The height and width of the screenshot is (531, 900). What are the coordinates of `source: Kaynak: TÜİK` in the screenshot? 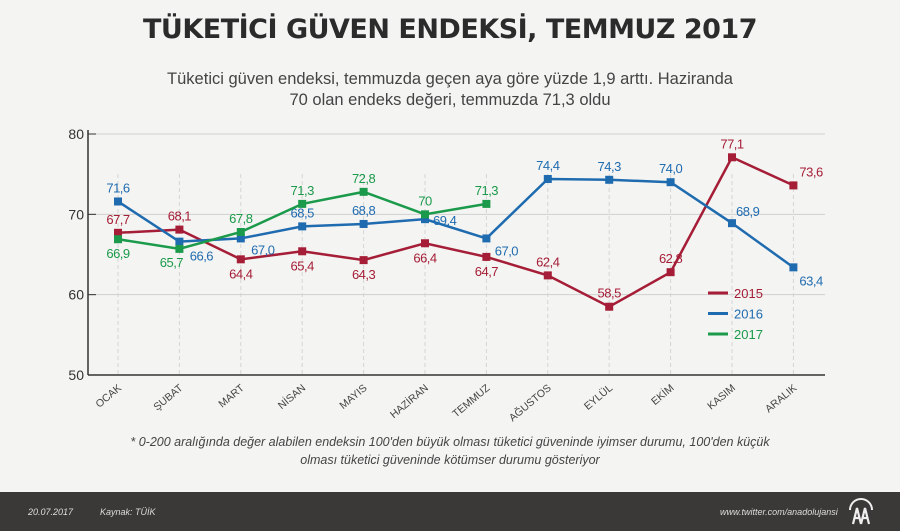 It's located at (128, 512).